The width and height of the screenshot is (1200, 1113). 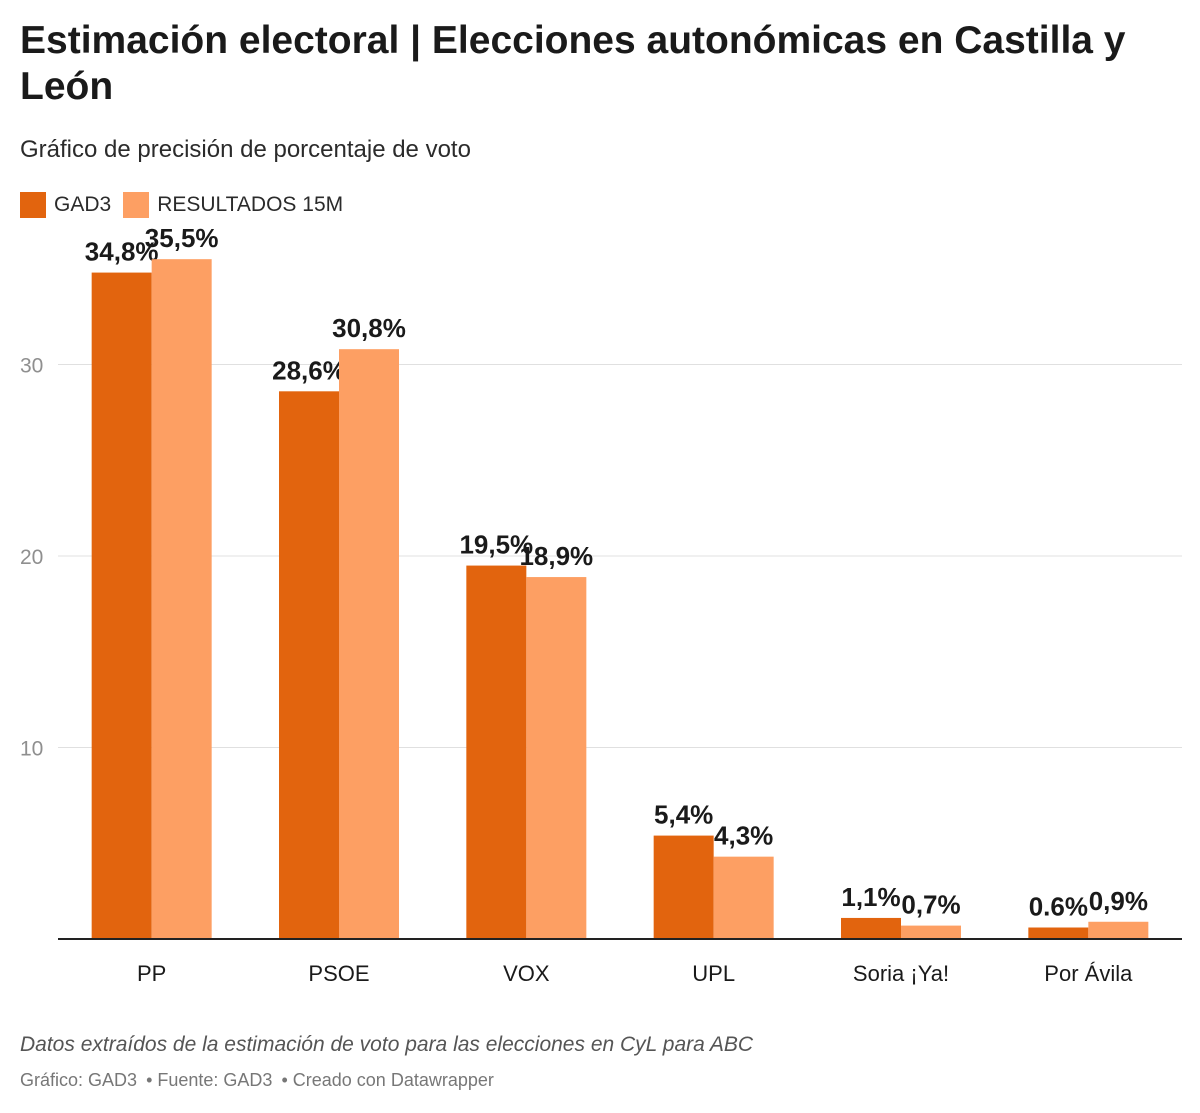 What do you see at coordinates (338, 973) in the screenshot?
I see `x-tick-label: PSOE` at bounding box center [338, 973].